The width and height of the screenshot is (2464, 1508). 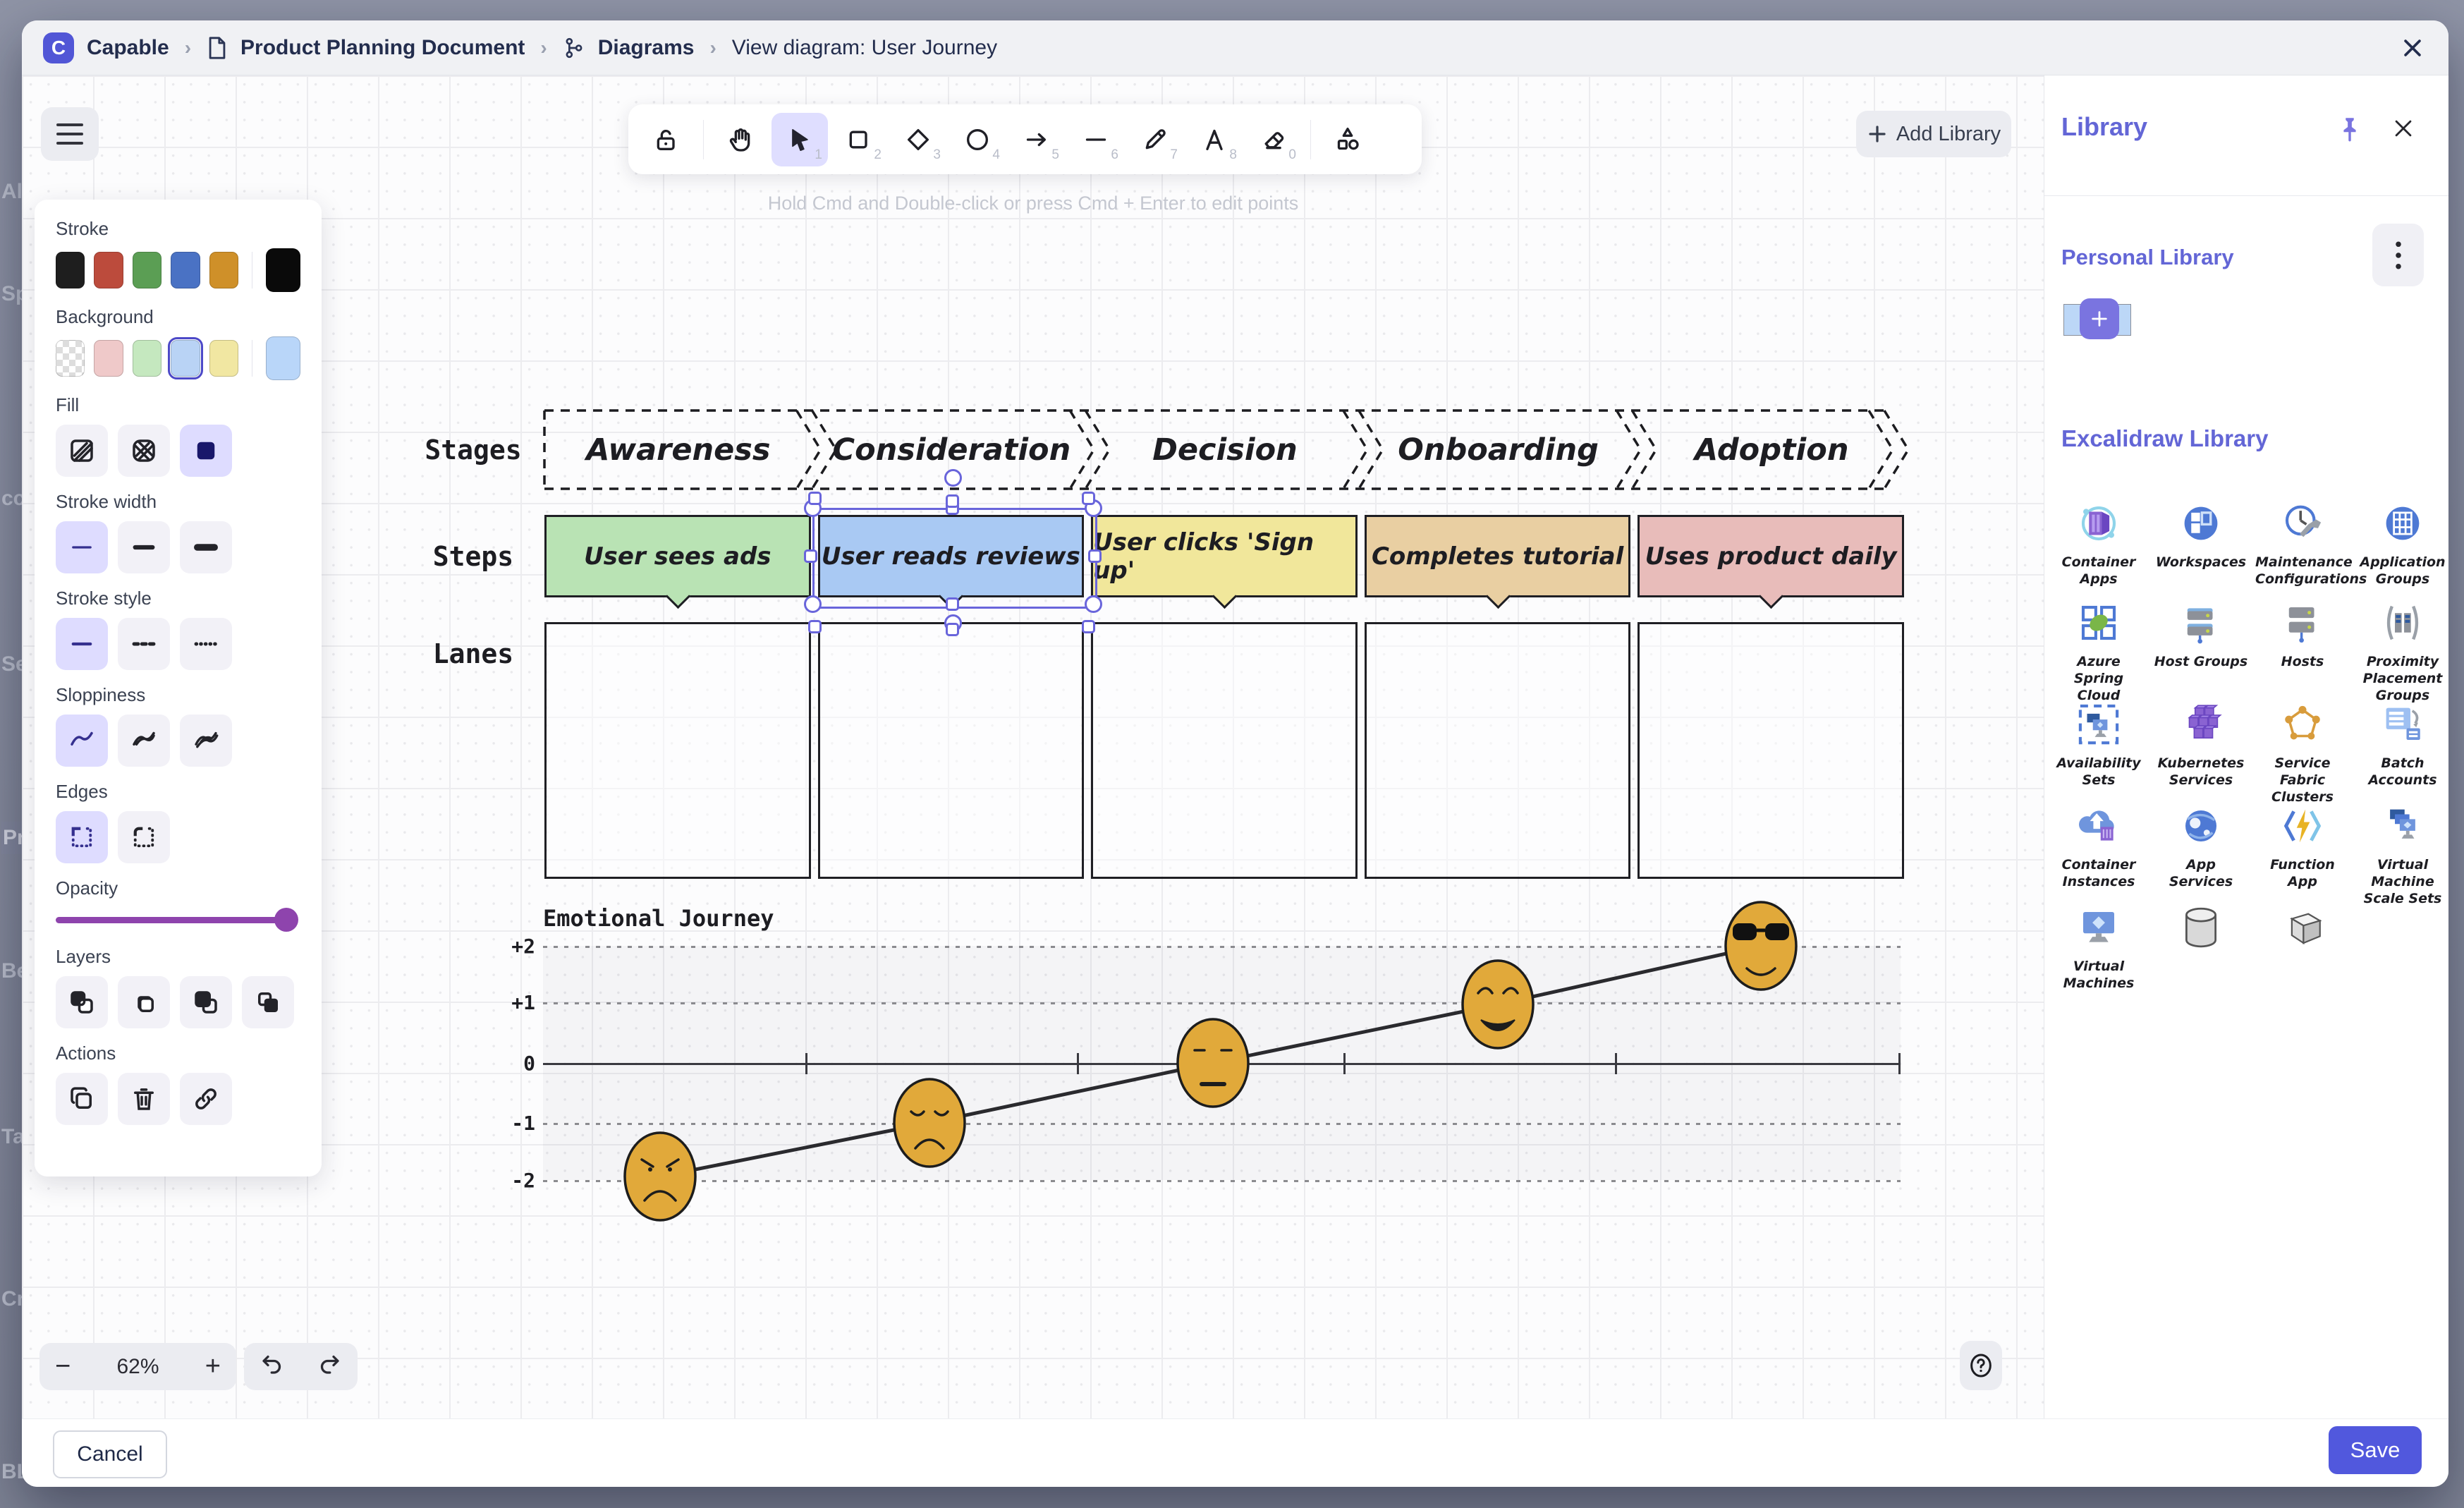 What do you see at coordinates (82, 1002) in the screenshot?
I see `layers-send-to-back-button` at bounding box center [82, 1002].